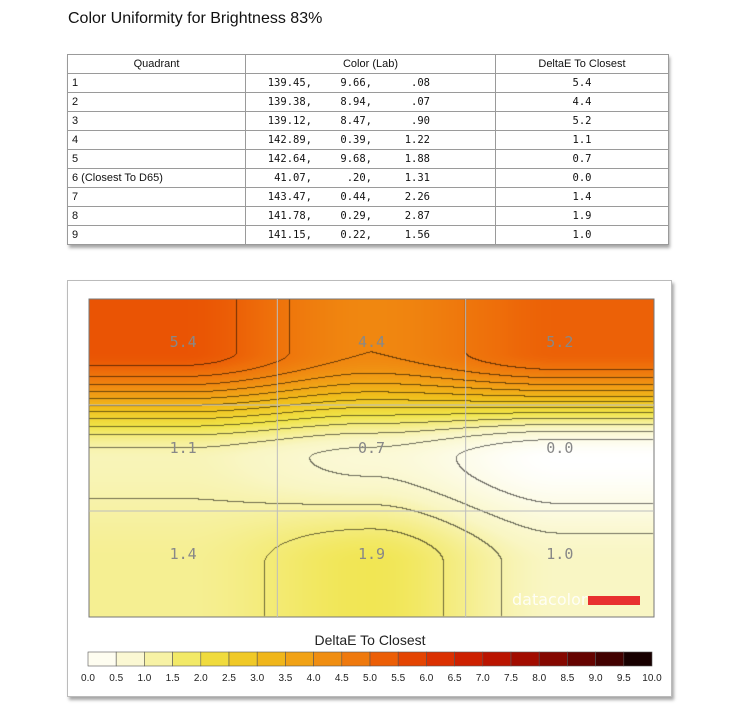 The height and width of the screenshot is (723, 743). What do you see at coordinates (356, 140) in the screenshot?
I see `lab-a-value: 0.39,` at bounding box center [356, 140].